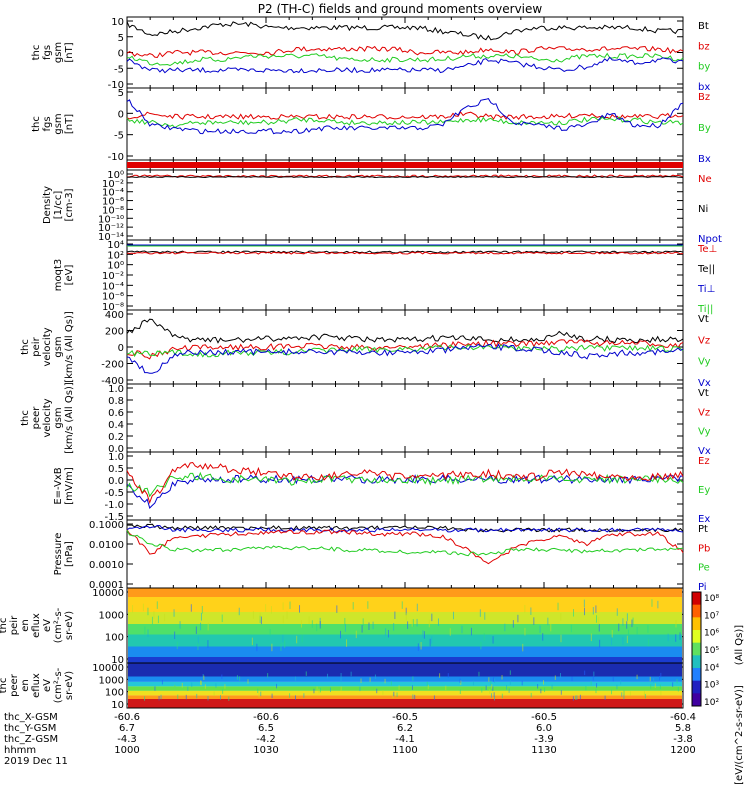 The height and width of the screenshot is (800, 750). I want to click on footer-value: 6.0, so click(544, 728).